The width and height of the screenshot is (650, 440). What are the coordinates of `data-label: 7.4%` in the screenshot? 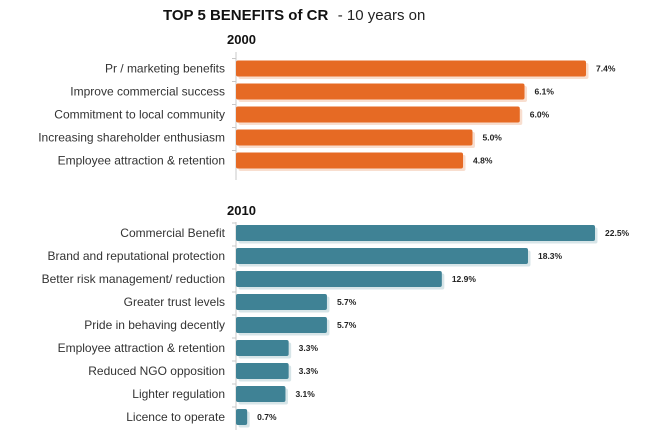 It's located at (606, 69).